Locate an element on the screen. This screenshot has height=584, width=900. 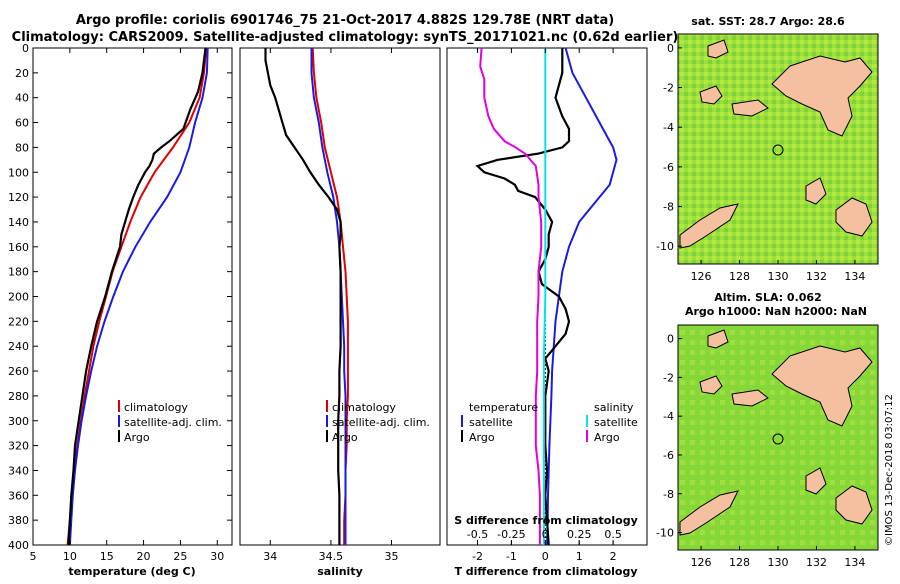
legend-t-argo: Argo is located at coordinates (482, 437).